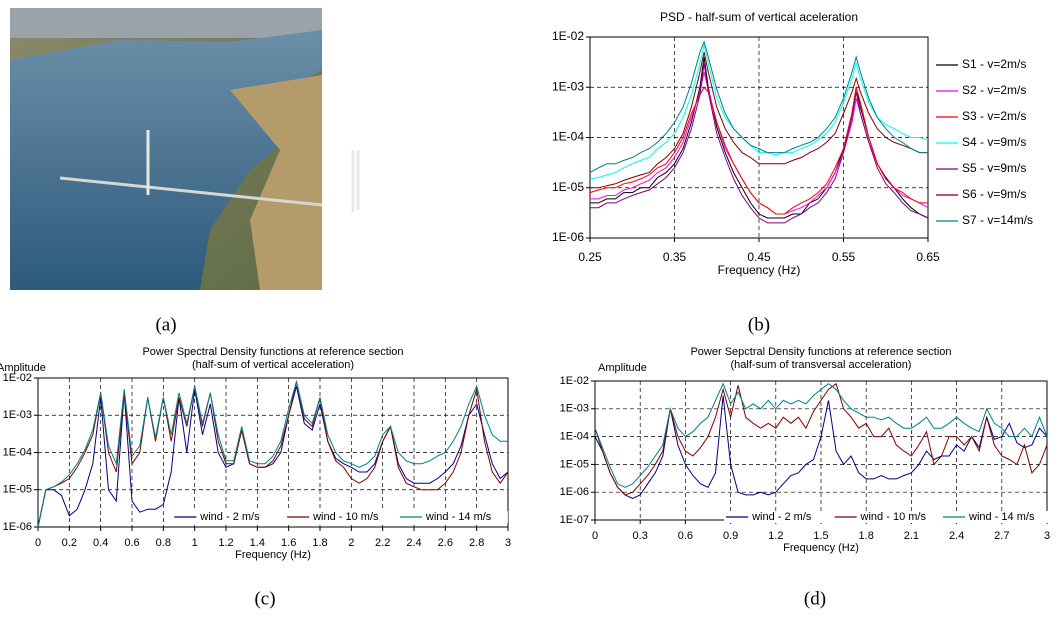  What do you see at coordinates (815, 598) in the screenshot?
I see `caption: (d)` at bounding box center [815, 598].